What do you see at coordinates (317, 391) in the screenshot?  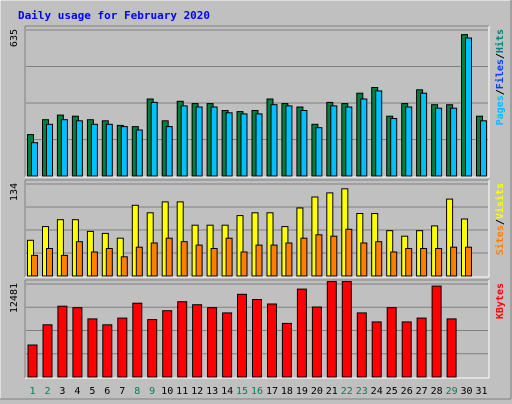 I see `x-tick-label-day-20: 20` at bounding box center [317, 391].